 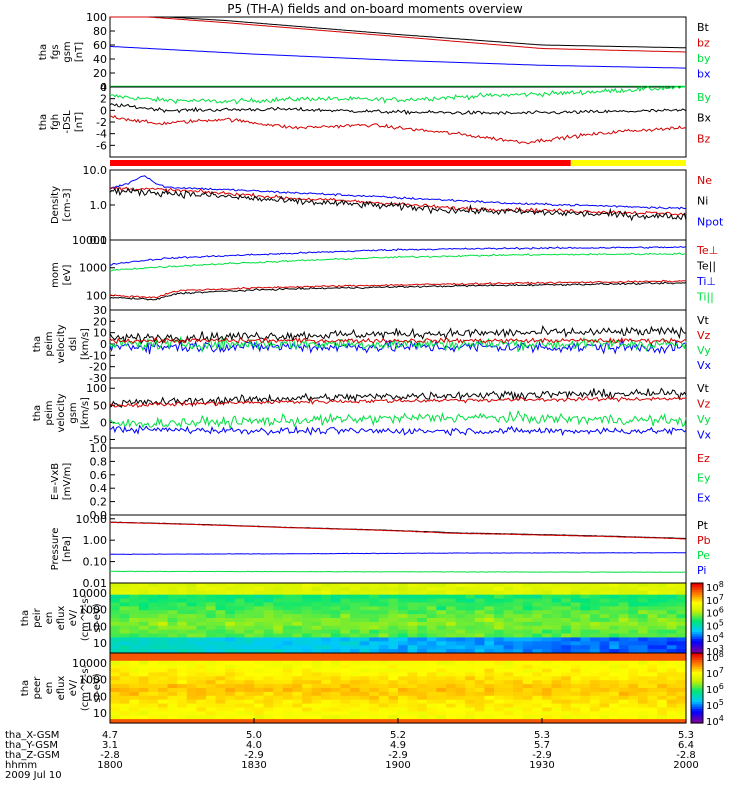 What do you see at coordinates (398, 402) in the screenshot?
I see `series-line-velocity_gsm-Vz` at bounding box center [398, 402].